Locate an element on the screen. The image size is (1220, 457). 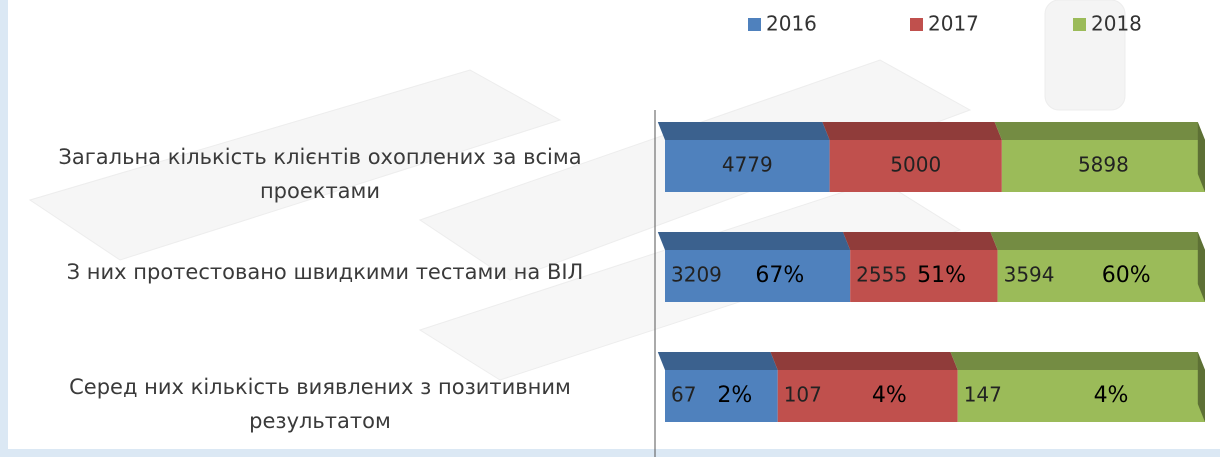
share-label: 2% is located at coordinates (734, 395).